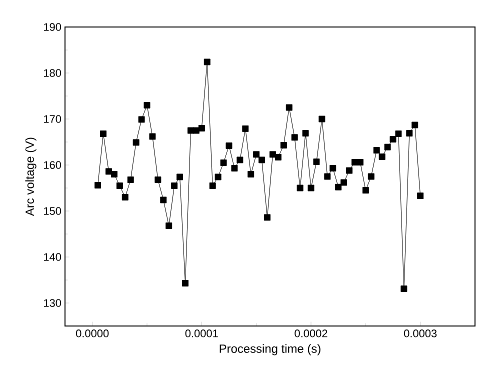  Describe the element at coordinates (420, 334) in the screenshot. I see `x-tick-label: 0.0003` at that location.